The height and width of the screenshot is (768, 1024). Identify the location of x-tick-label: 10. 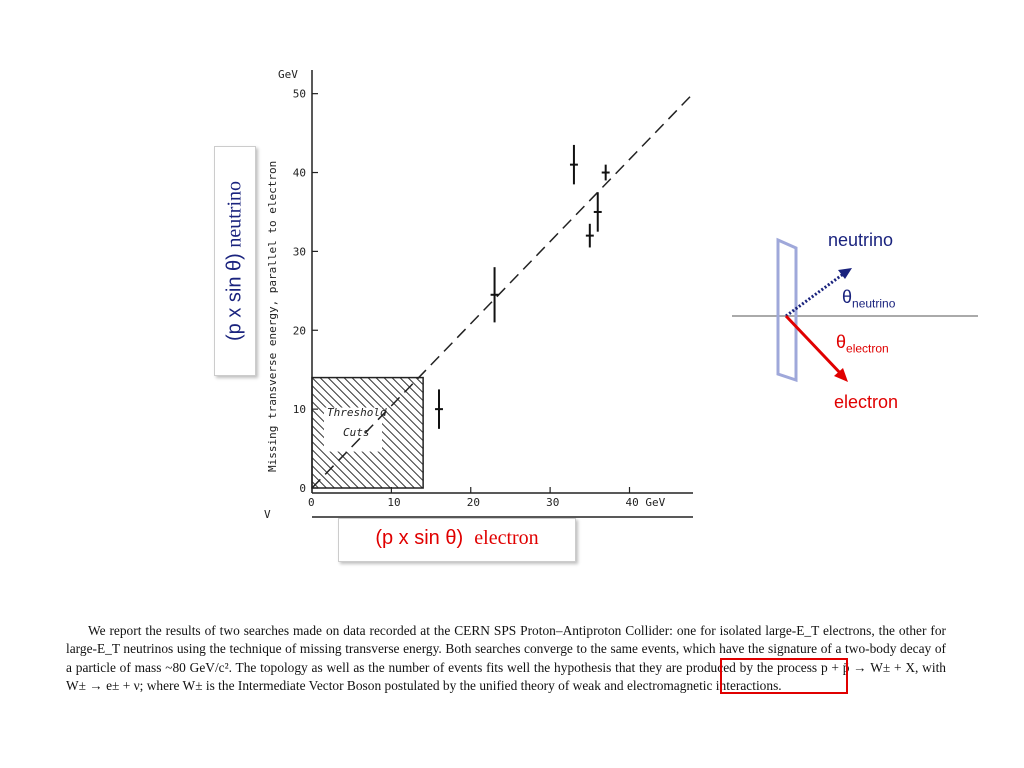
(393, 502).